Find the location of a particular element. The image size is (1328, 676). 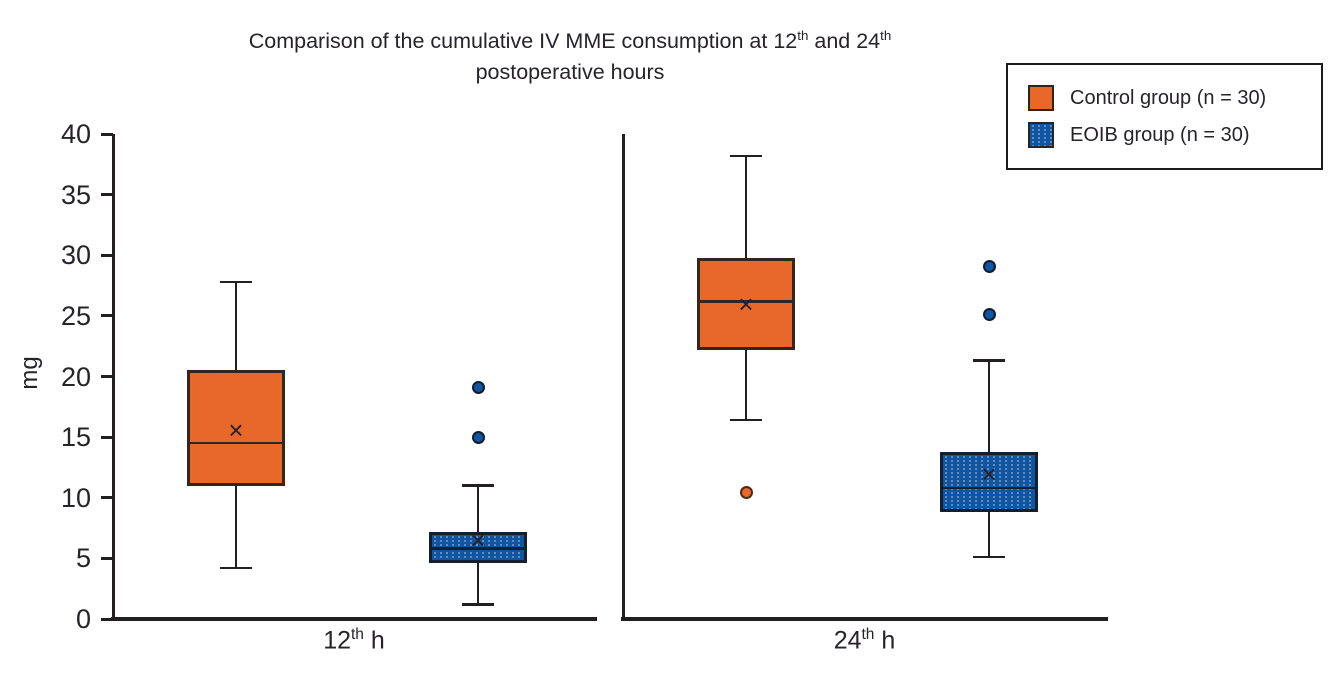

legend-swatch-control is located at coordinates (1041, 98).